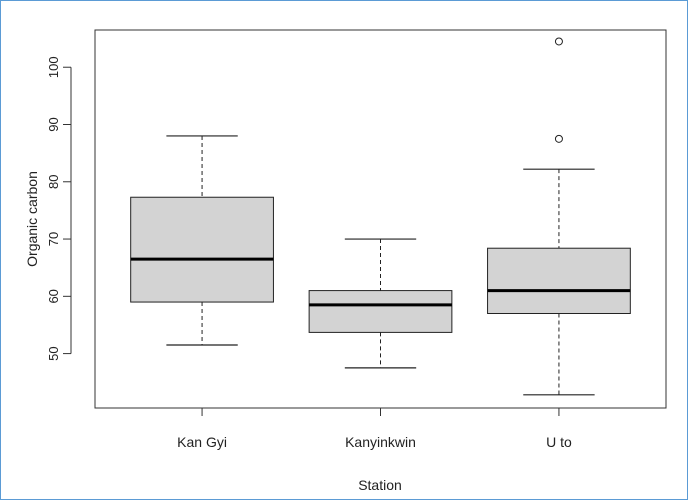 This screenshot has height=501, width=688. What do you see at coordinates (202, 442) in the screenshot?
I see `x-tick-label: Kan Gyi` at bounding box center [202, 442].